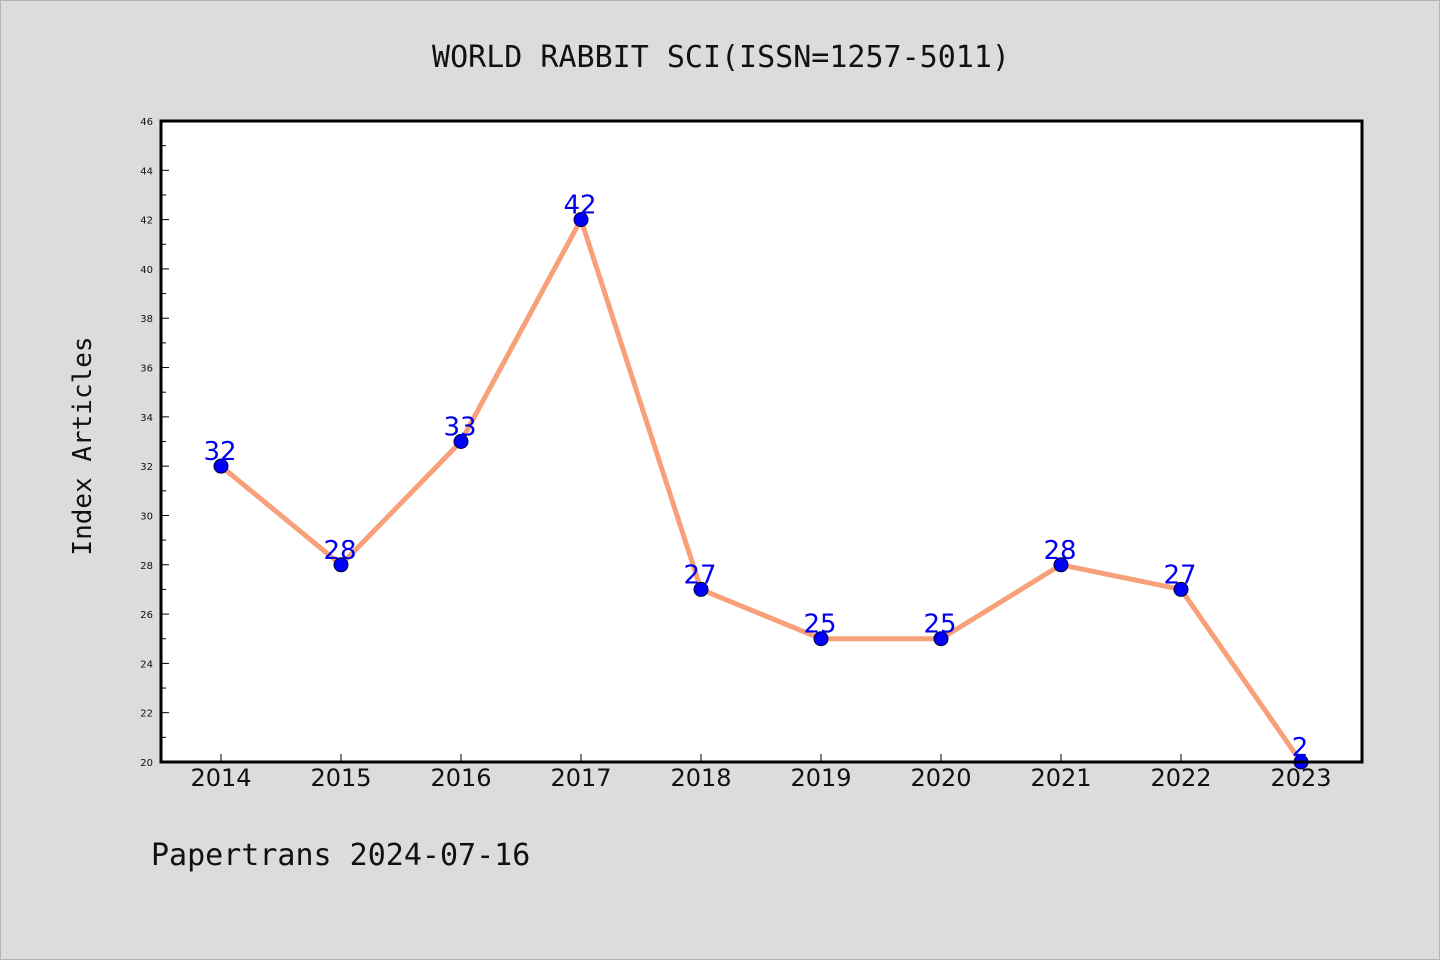 The image size is (1440, 960). What do you see at coordinates (219, 452) in the screenshot?
I see `data-label: 32` at bounding box center [219, 452].